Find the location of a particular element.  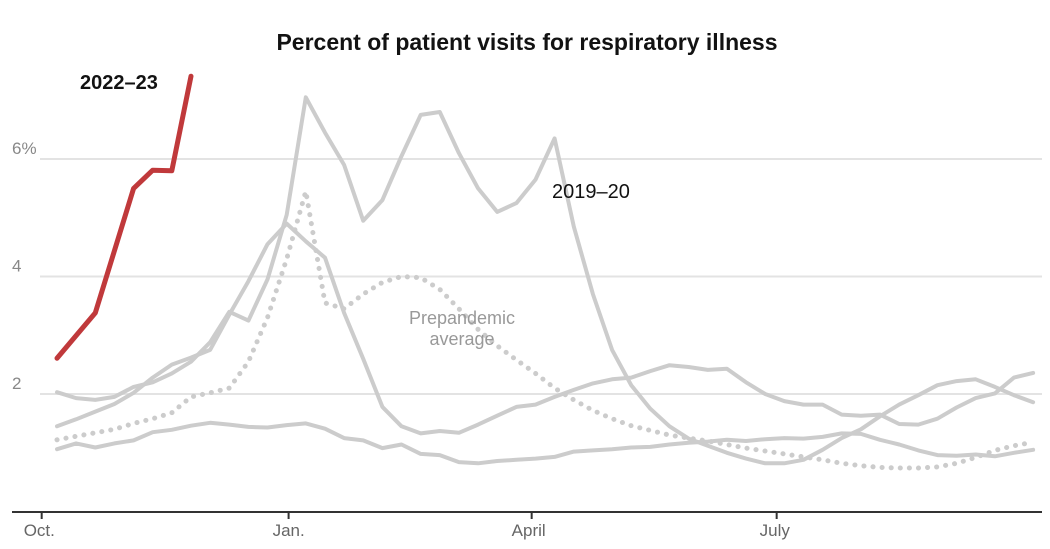

series-line-season-a is located at coordinates (545, 443).